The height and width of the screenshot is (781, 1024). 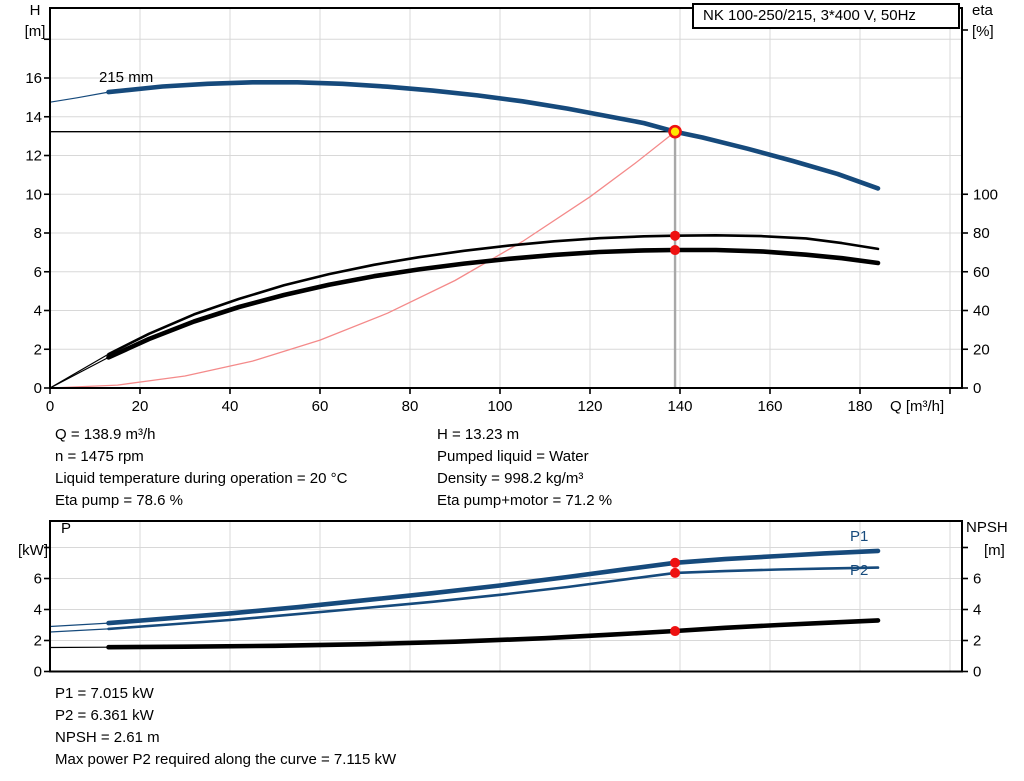 I want to click on h-tick-label: 8, so click(x=38, y=233).